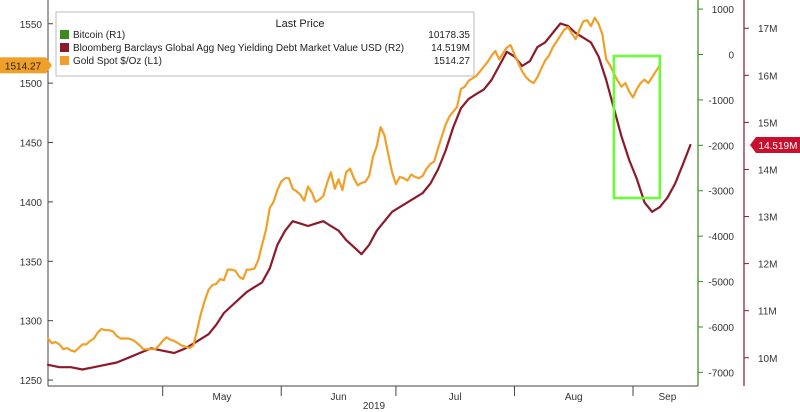 This screenshot has height=412, width=800. I want to click on legend-entry-value: 1514.27, so click(452, 61).